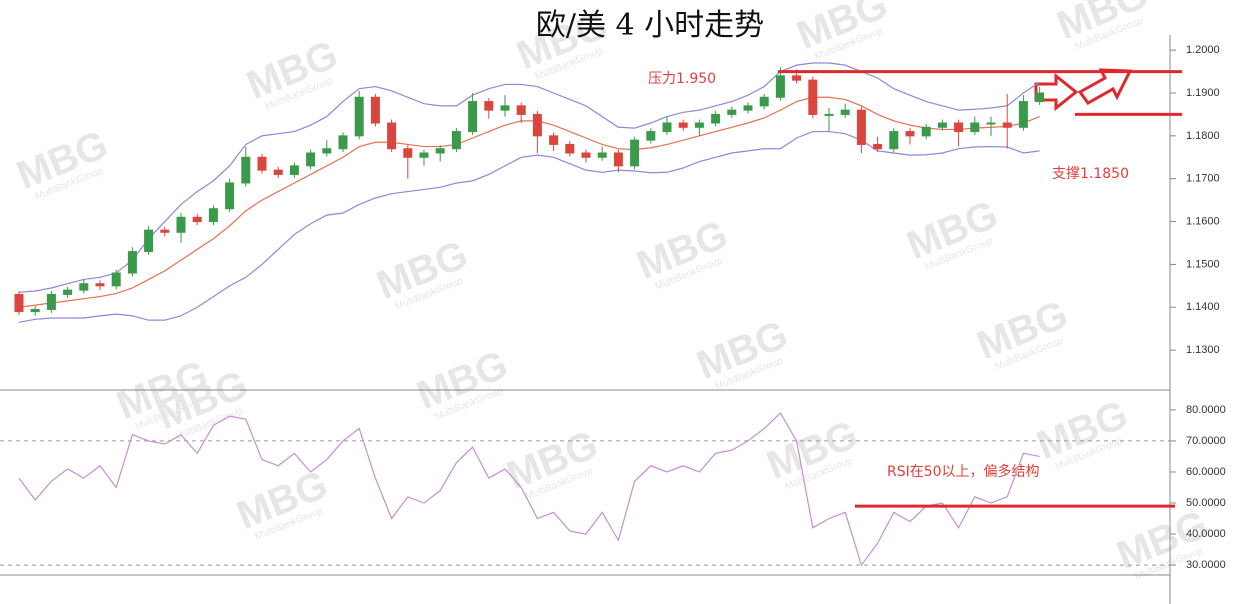 The height and width of the screenshot is (604, 1250). I want to click on y-tick-label: 70.0000, so click(1206, 441).